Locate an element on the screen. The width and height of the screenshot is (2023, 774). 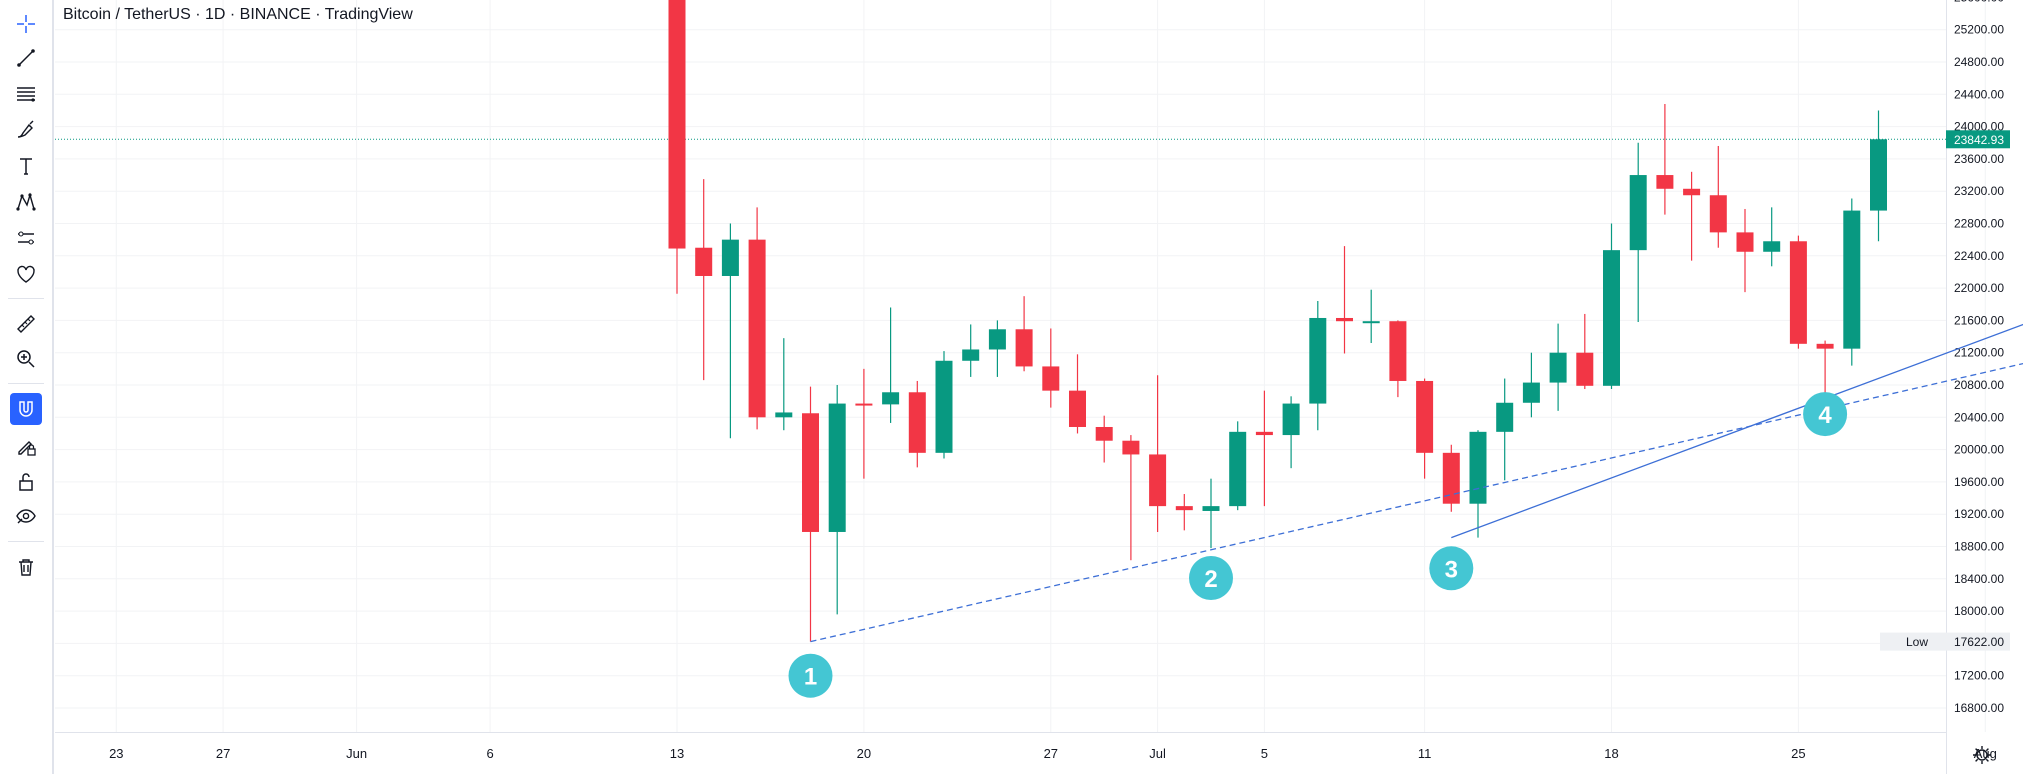
settings-gear-icon is located at coordinates (1982, 755).